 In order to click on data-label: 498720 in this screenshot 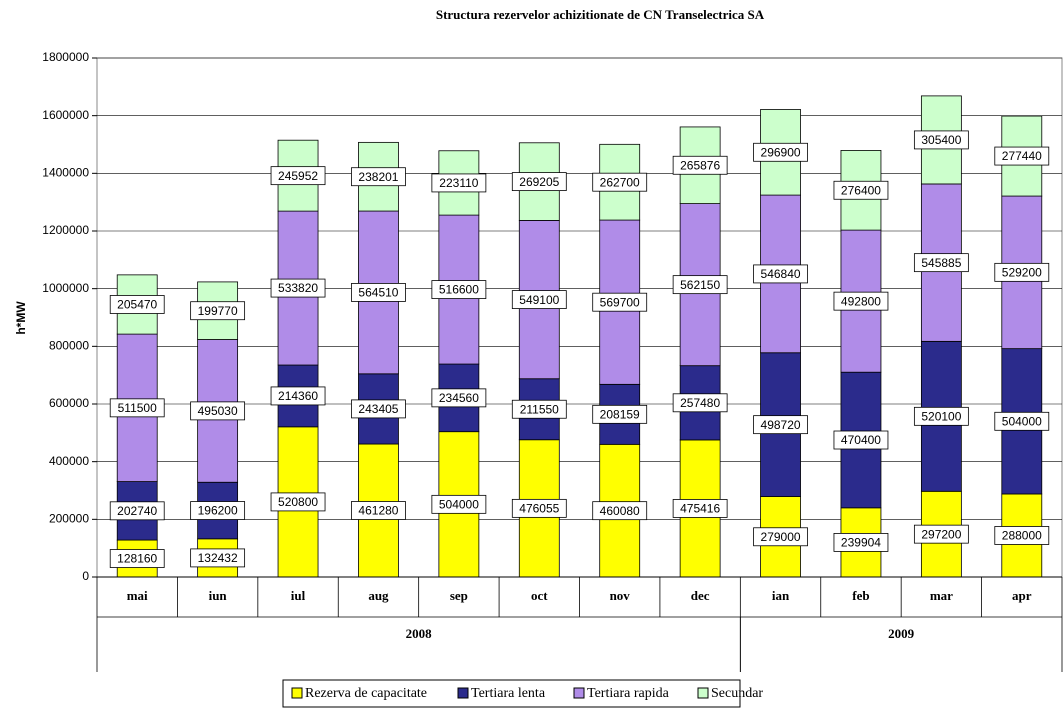, I will do `click(781, 425)`.